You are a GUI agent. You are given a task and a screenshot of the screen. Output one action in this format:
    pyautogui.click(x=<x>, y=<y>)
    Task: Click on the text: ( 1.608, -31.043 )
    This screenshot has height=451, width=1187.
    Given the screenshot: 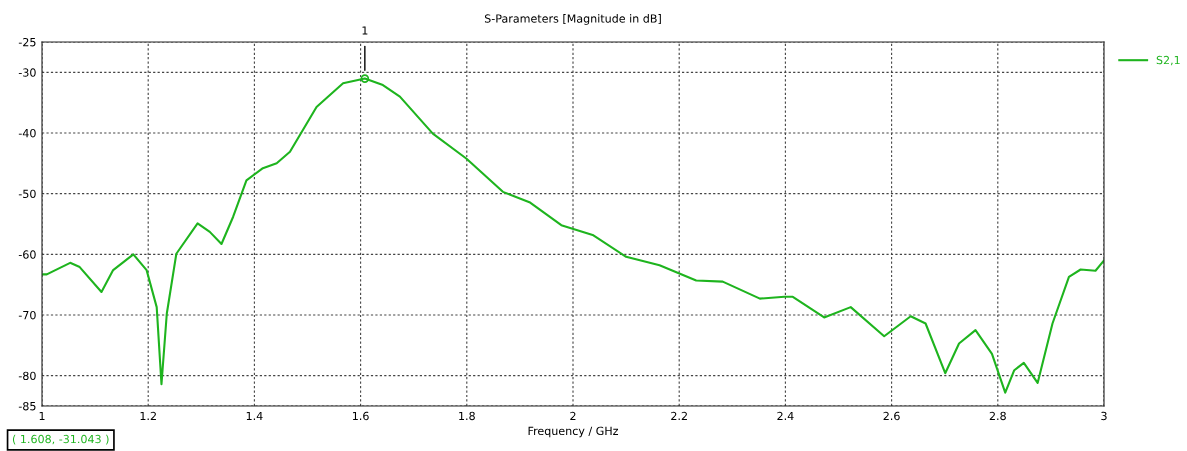 What is the action you would take?
    pyautogui.click(x=60, y=439)
    